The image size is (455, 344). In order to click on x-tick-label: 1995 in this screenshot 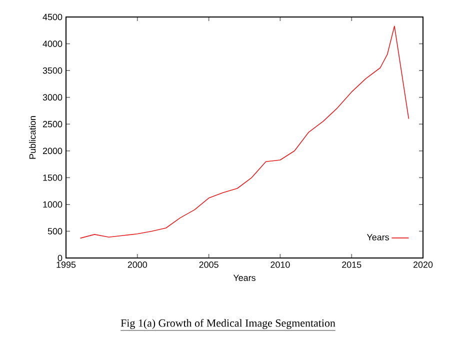, I will do `click(66, 265)`.